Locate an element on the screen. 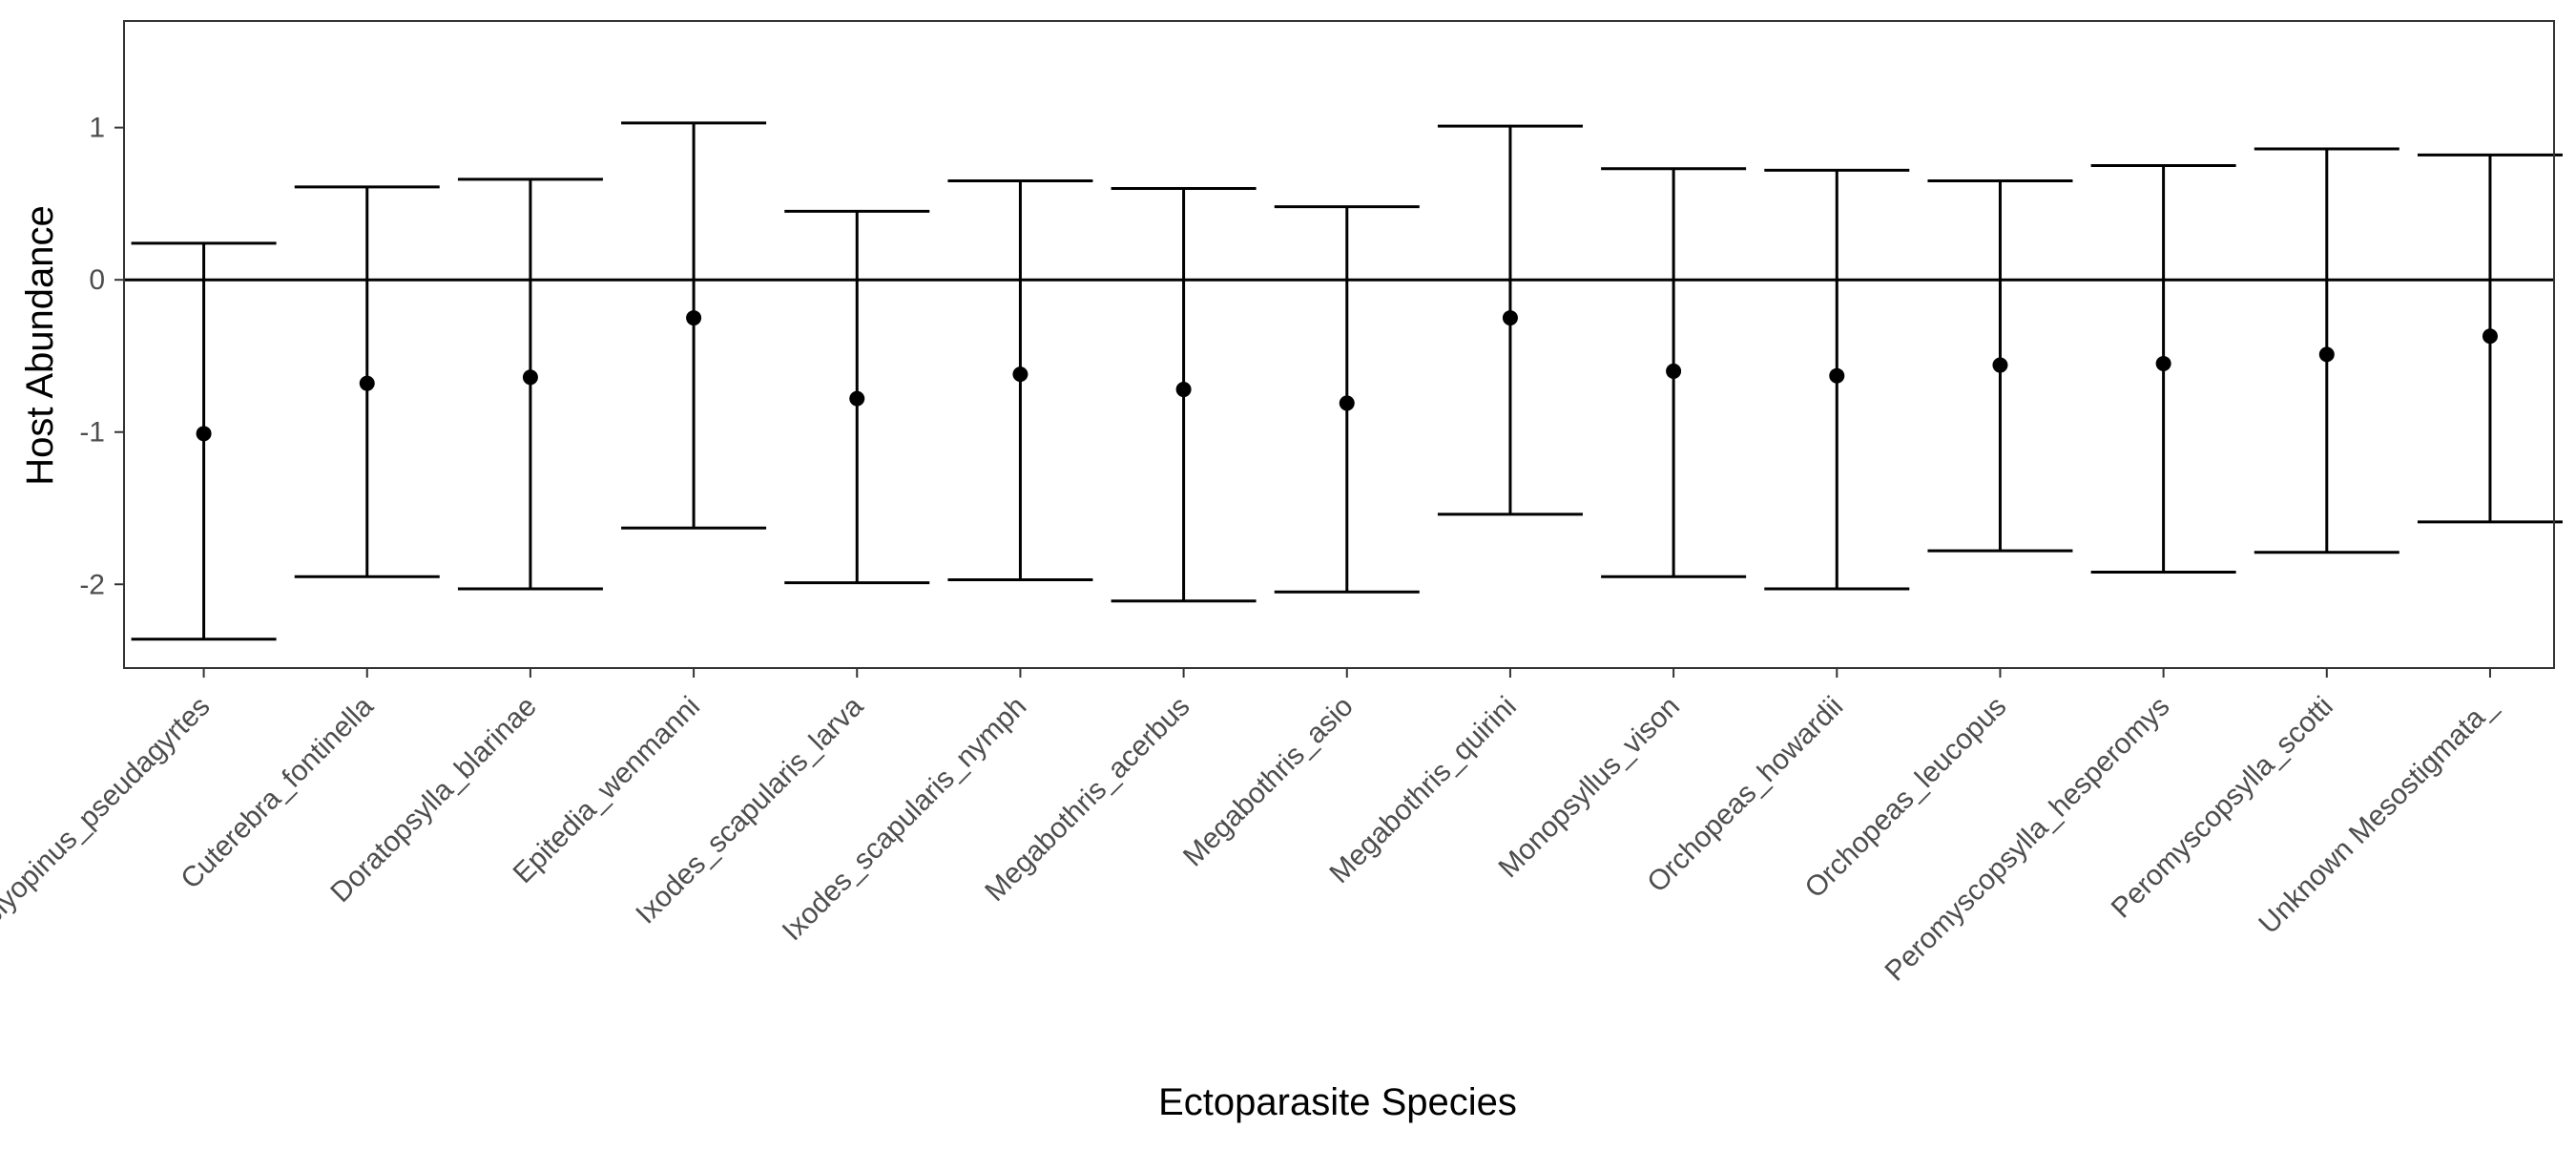 The image size is (2576, 1150). y-axis: 1 0 -1 -2 is located at coordinates (101, 356).